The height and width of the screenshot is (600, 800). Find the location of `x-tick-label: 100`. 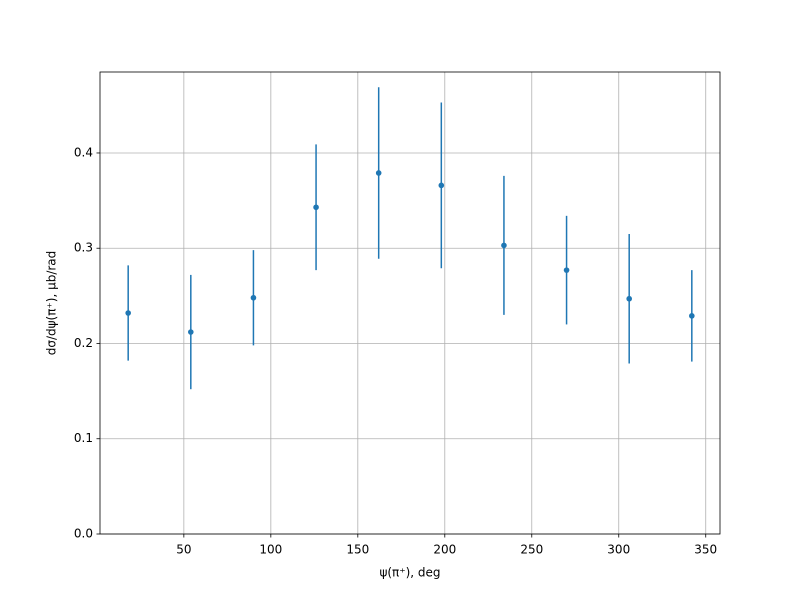

x-tick-label: 100 is located at coordinates (270, 550).